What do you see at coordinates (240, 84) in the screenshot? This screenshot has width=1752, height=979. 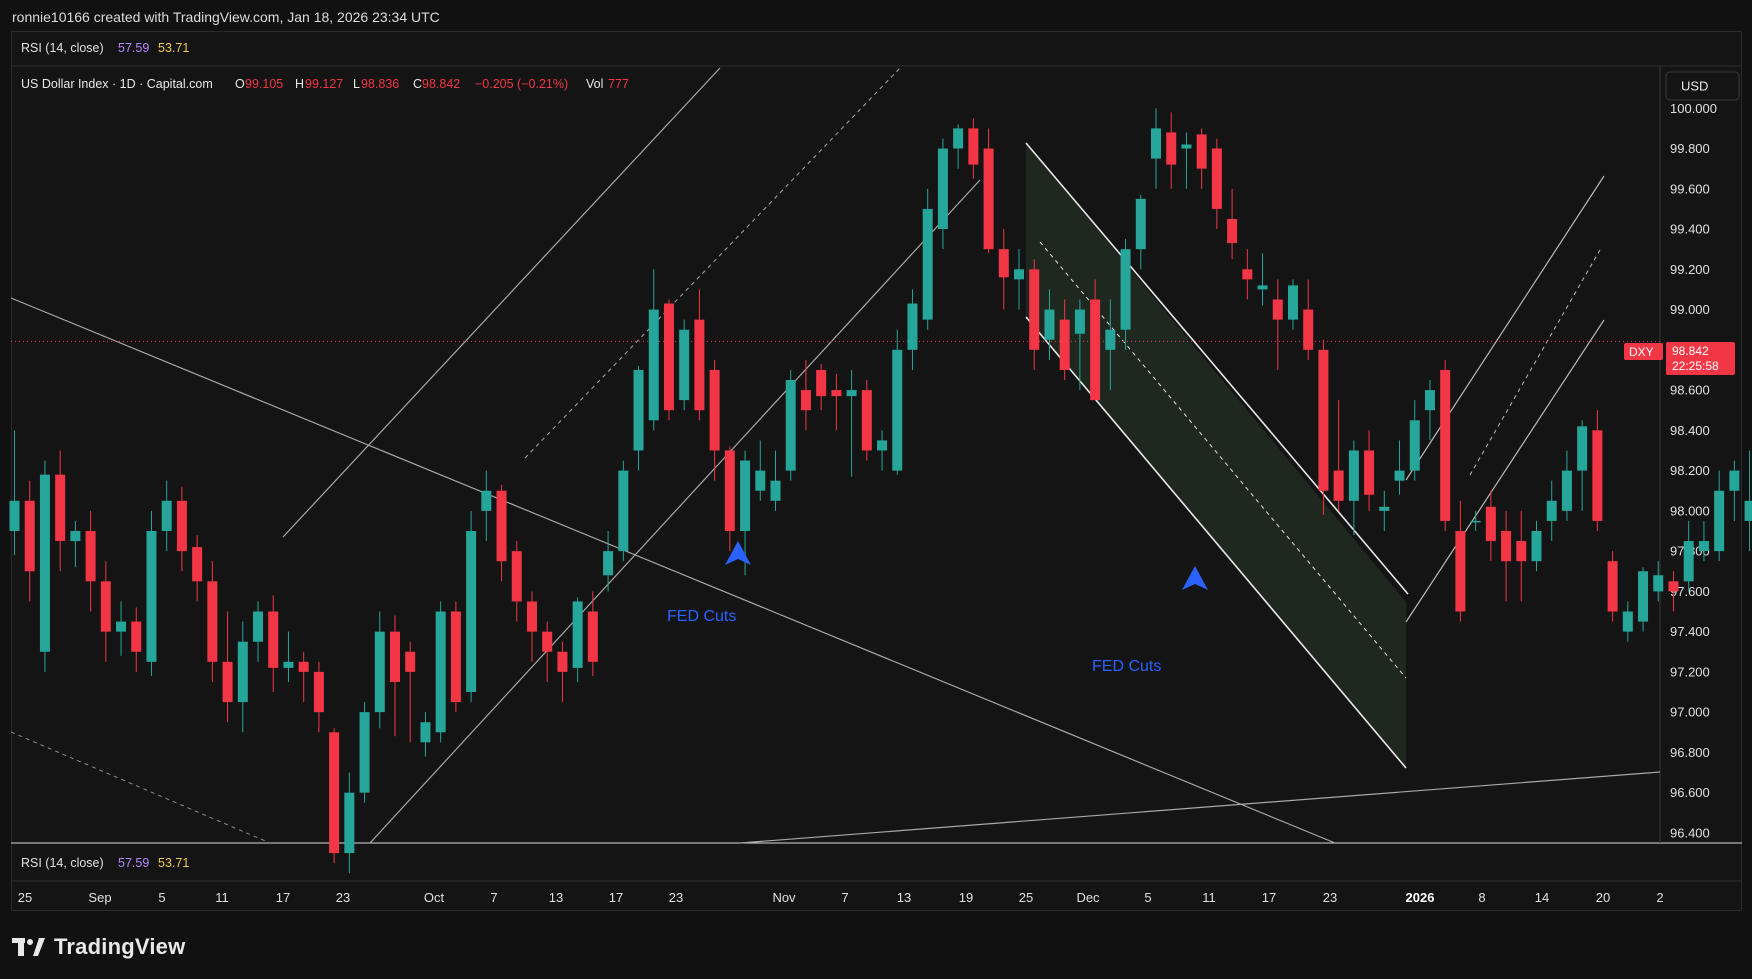 I see `legend-o-label: O` at bounding box center [240, 84].